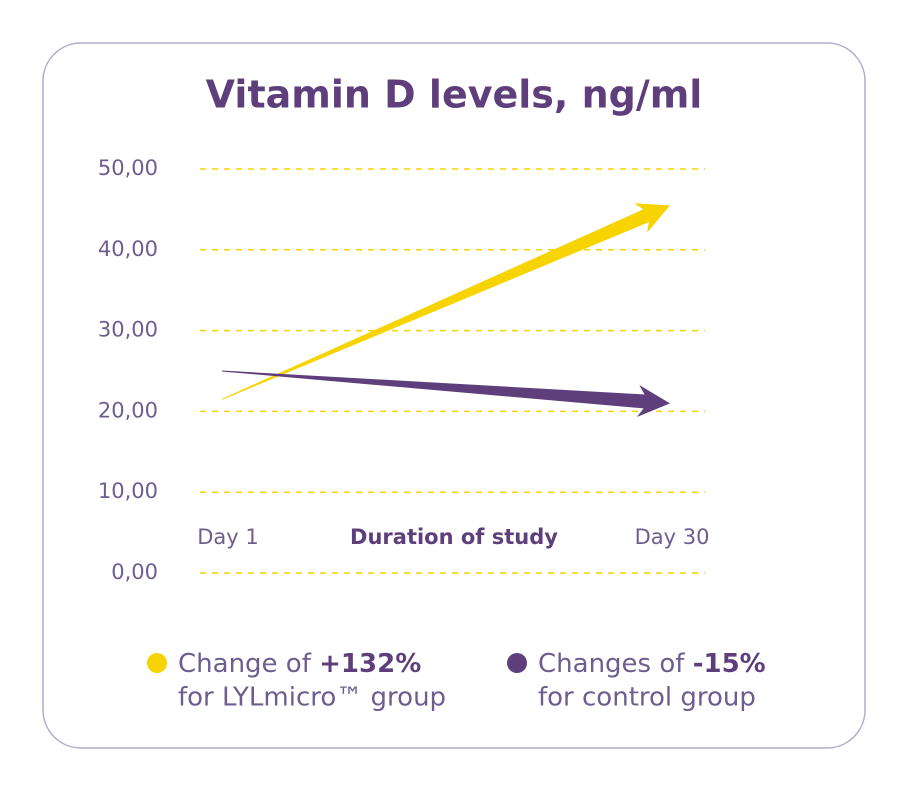 Image resolution: width=916 pixels, height=800 pixels. Describe the element at coordinates (647, 698) in the screenshot. I see `legend-name: for control group` at that location.